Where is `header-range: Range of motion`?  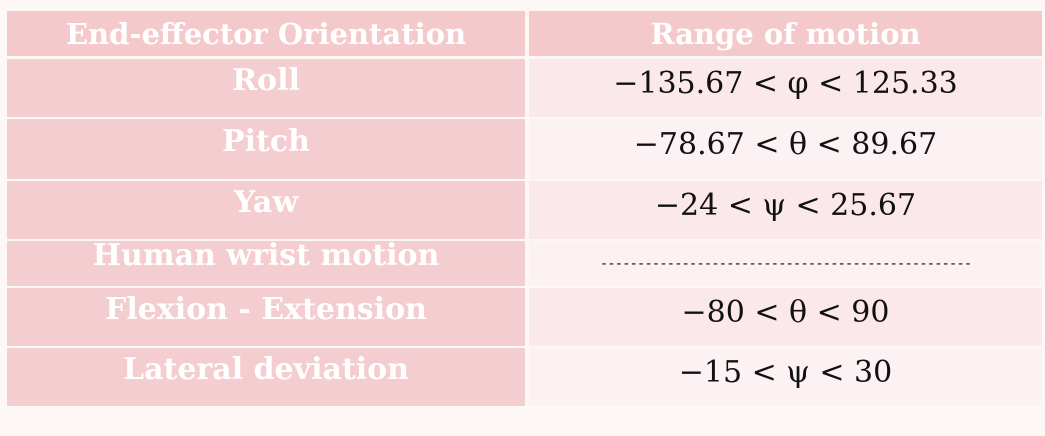
header-range: Range of motion is located at coordinates (783, 35).